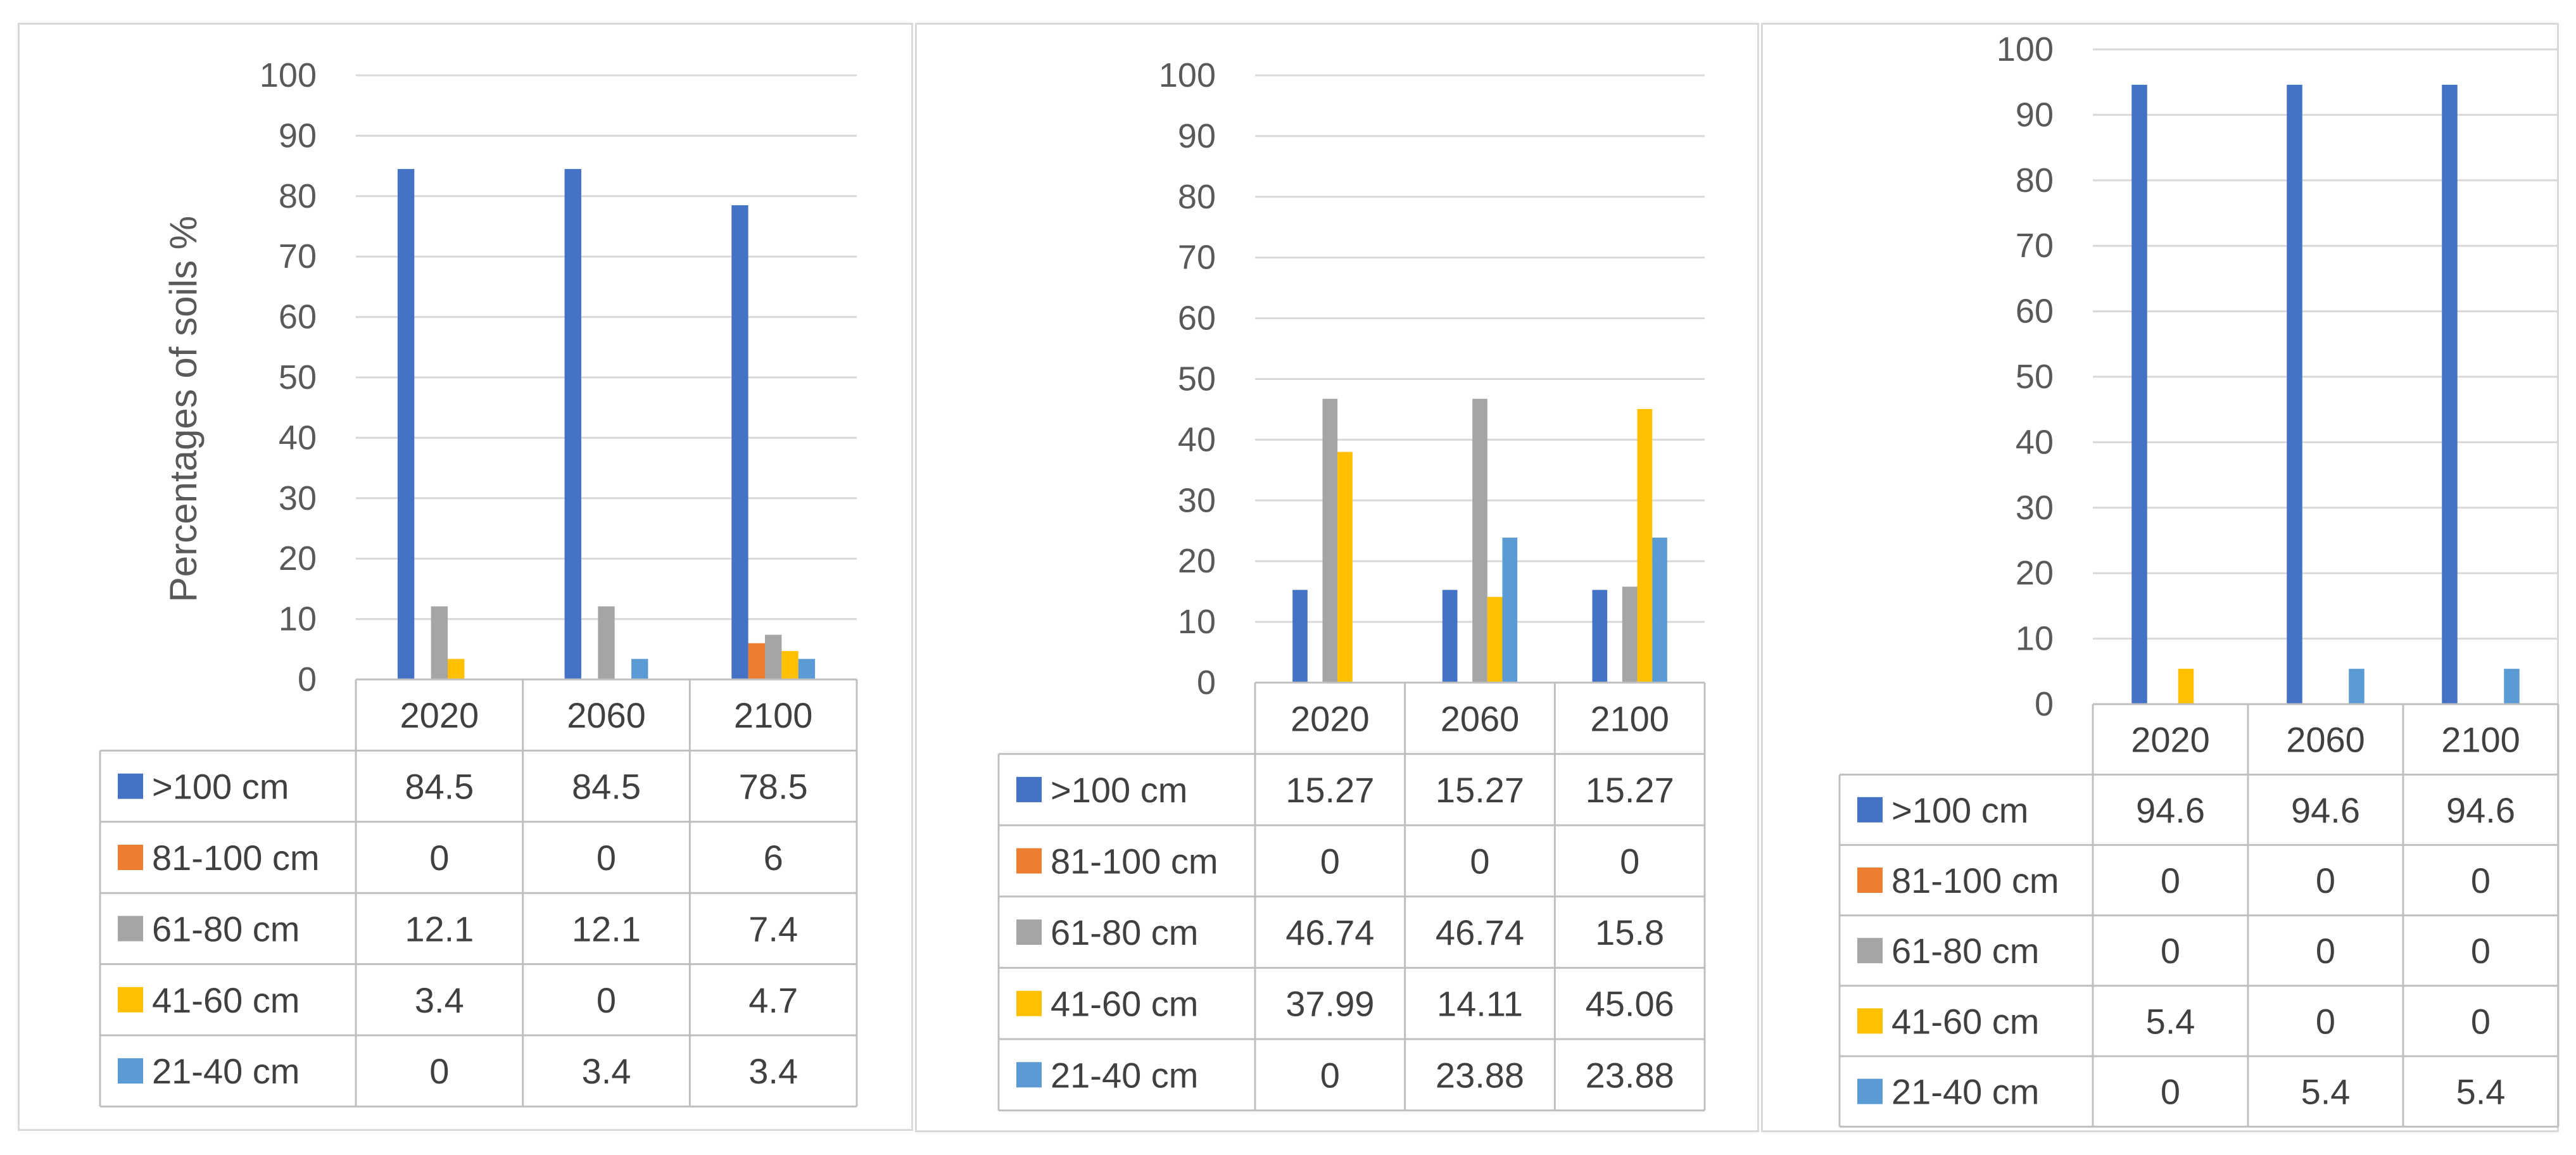 This screenshot has width=2576, height=1155. What do you see at coordinates (2035, 246) in the screenshot?
I see `y-tick-label: 70` at bounding box center [2035, 246].